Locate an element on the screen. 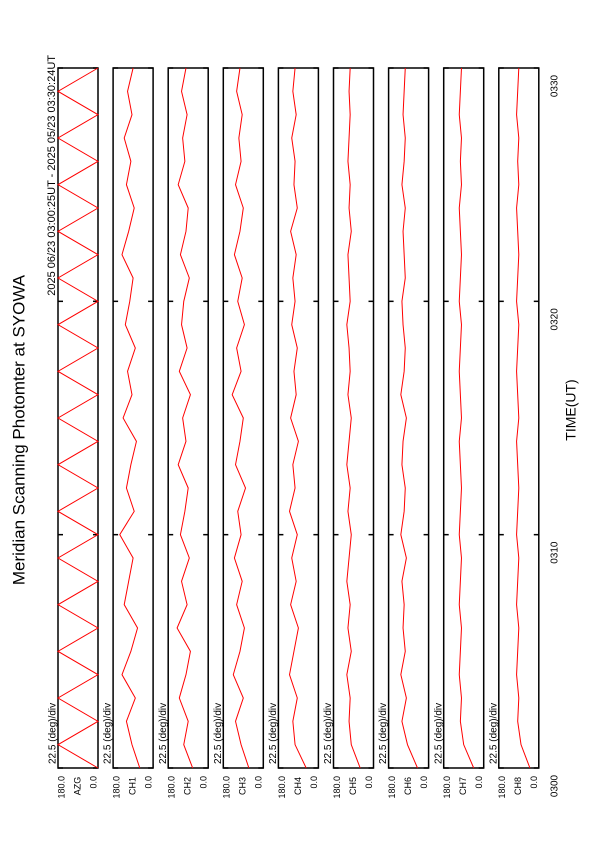 This screenshot has width=595, height=842. x-tick-label: 0330 is located at coordinates (555, 85).